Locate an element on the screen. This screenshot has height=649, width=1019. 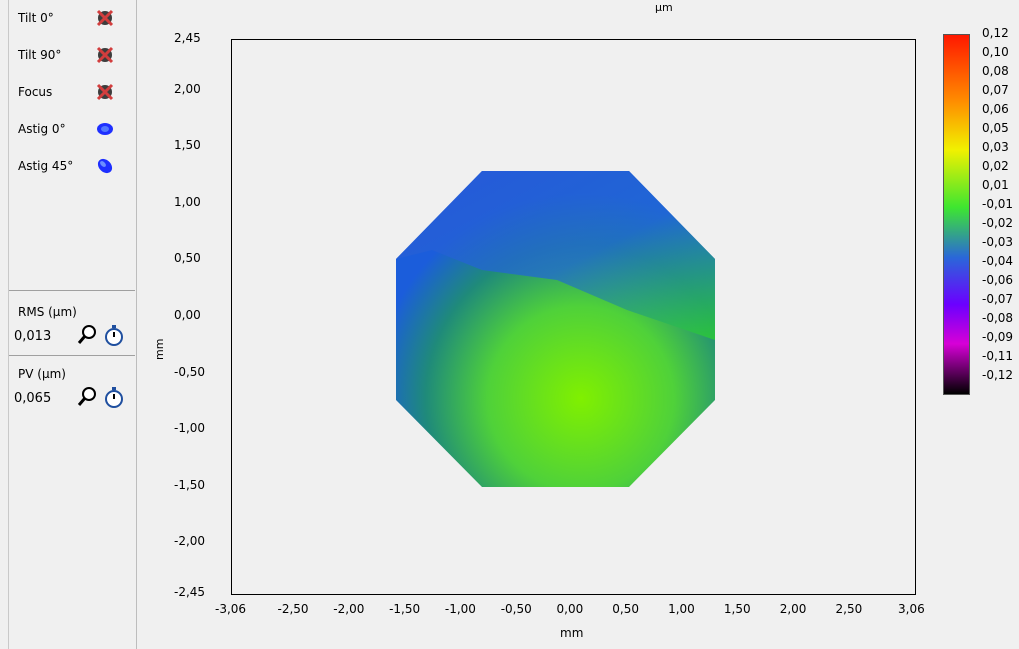
x-tick-label: -0,50 is located at coordinates (516, 609).